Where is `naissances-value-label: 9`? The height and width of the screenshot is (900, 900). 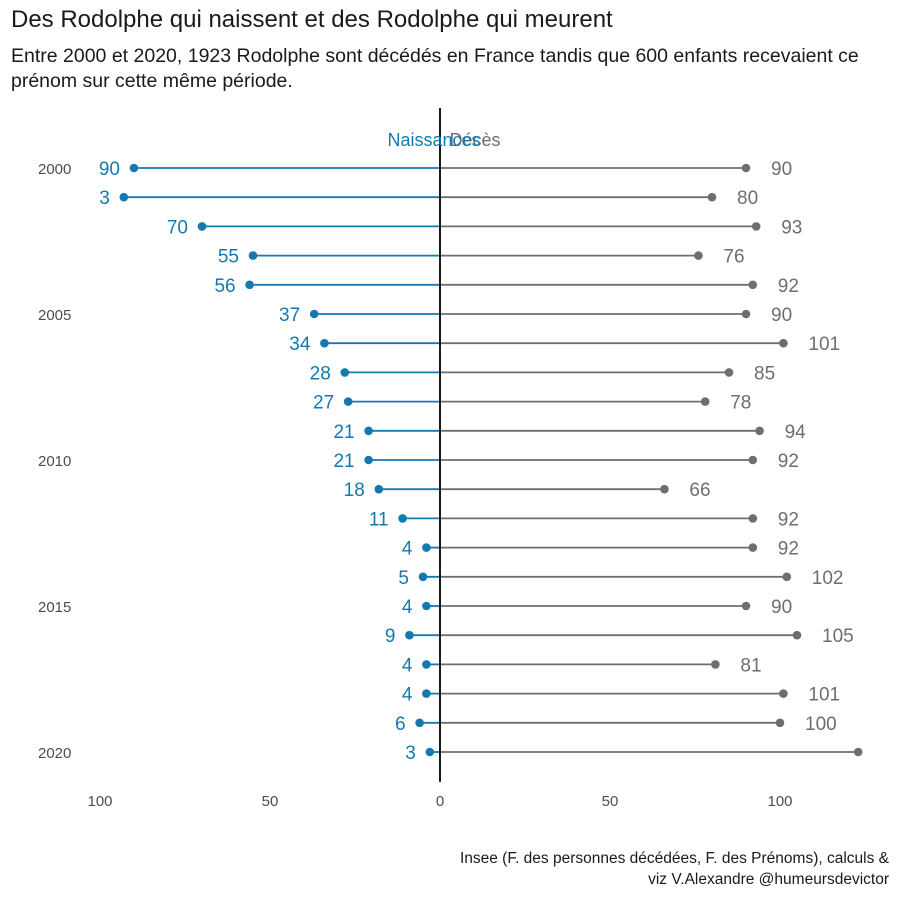 naissances-value-label: 9 is located at coordinates (390, 636).